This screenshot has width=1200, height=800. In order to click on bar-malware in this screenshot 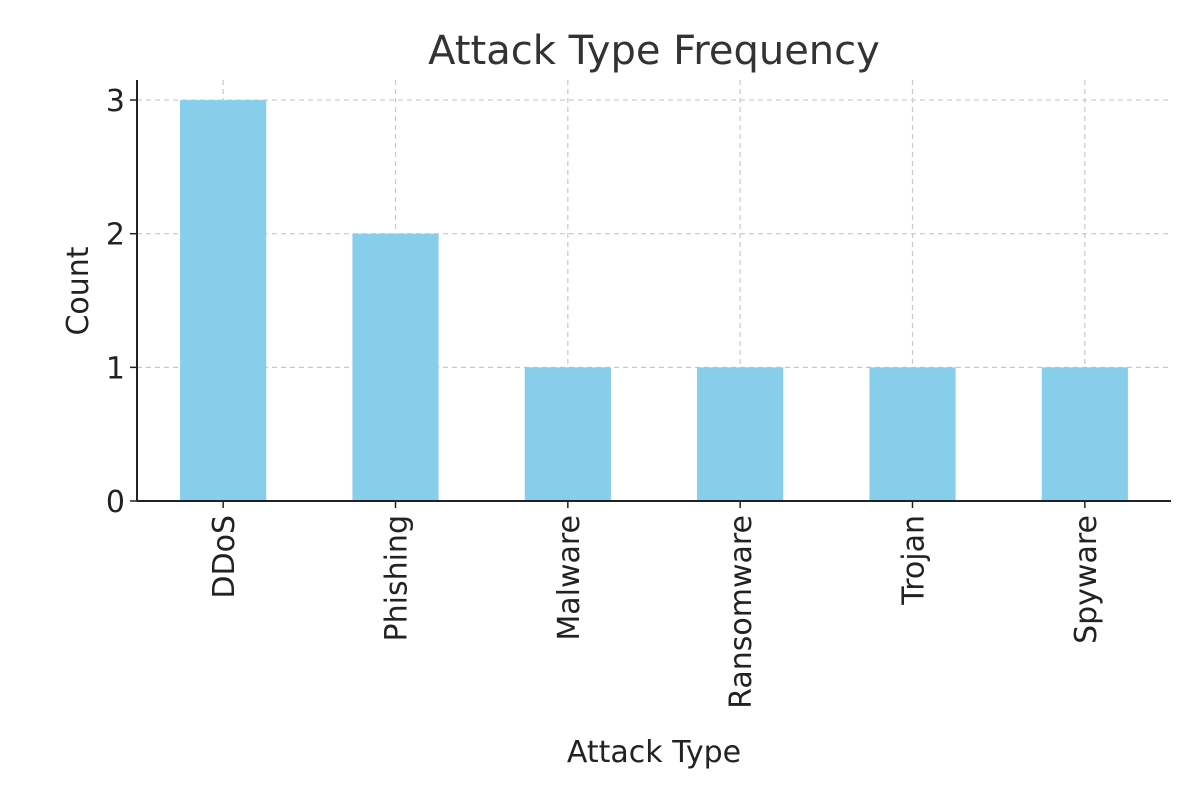, I will do `click(567, 434)`.